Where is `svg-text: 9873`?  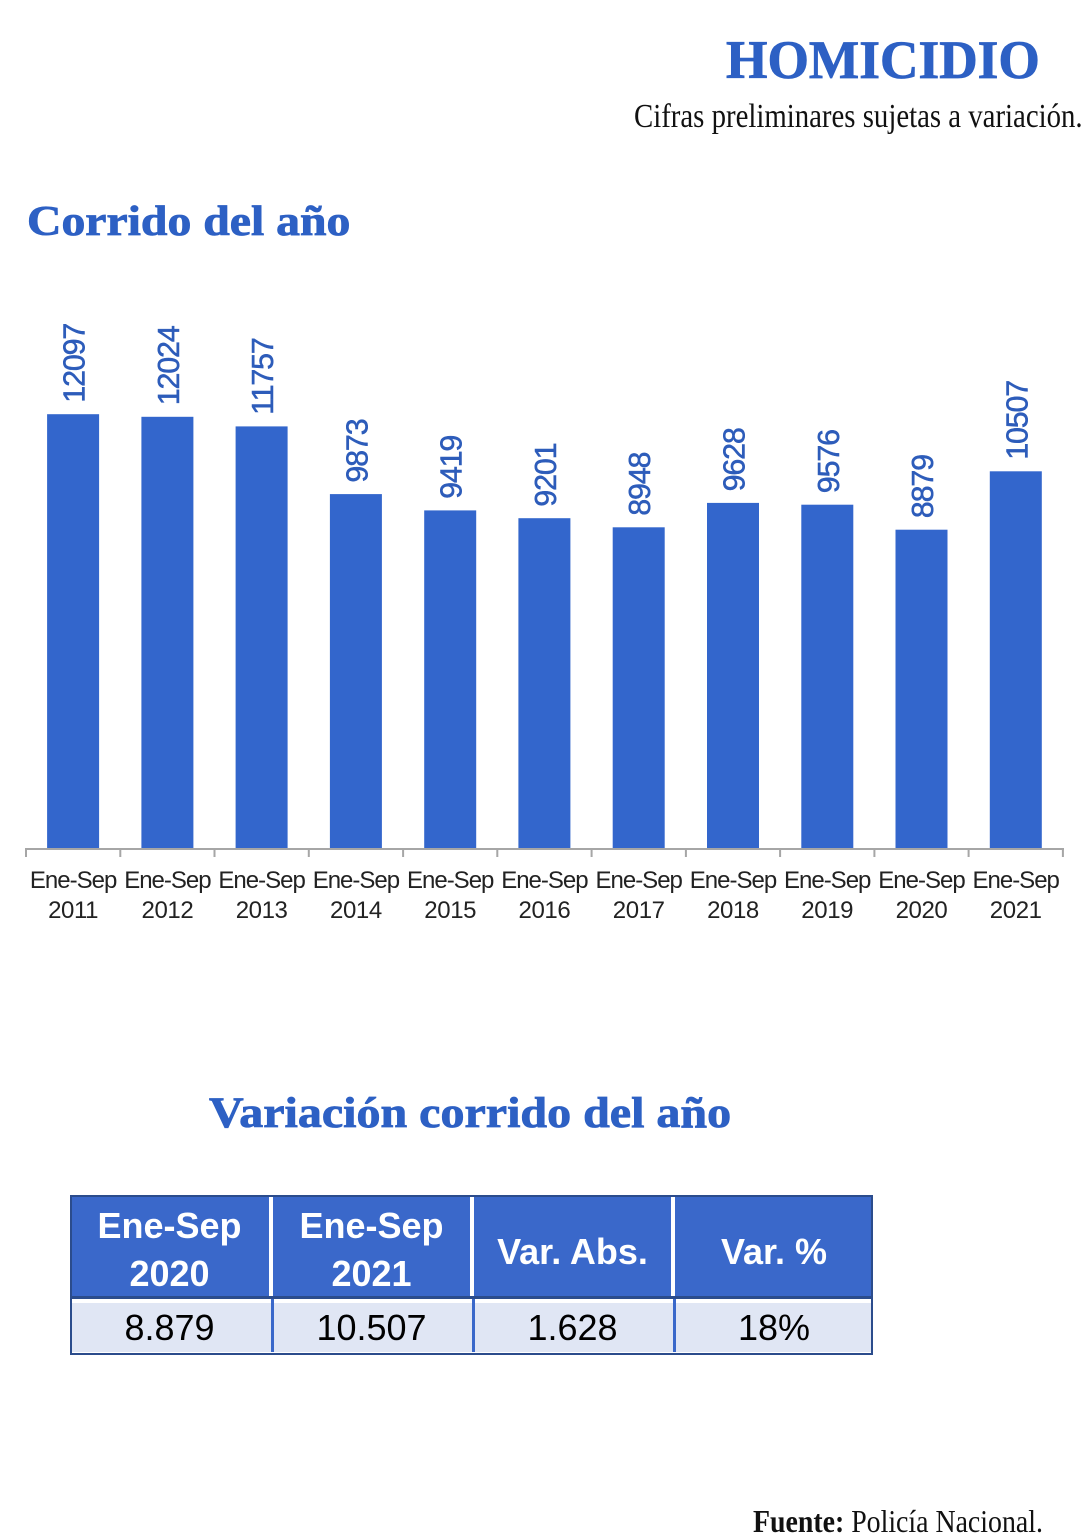
svg-text: 9873 is located at coordinates (357, 450).